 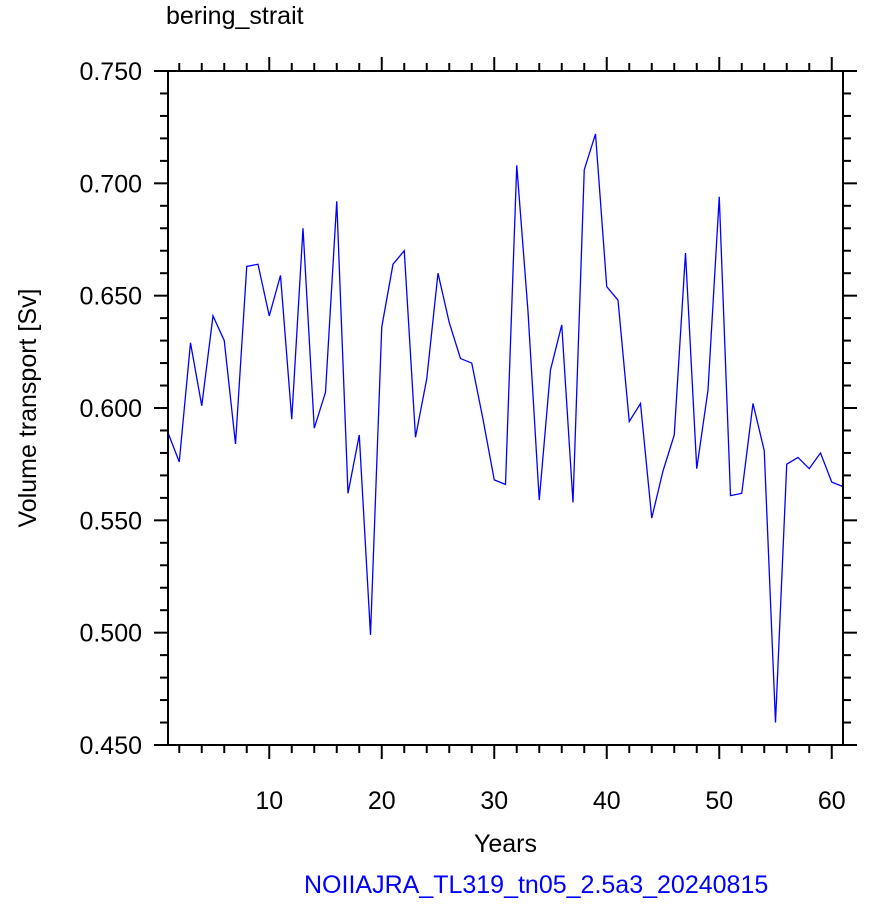 What do you see at coordinates (536, 885) in the screenshot?
I see `run-id-label: NOIIAJRA_TL319_tn05_2.5a3_20240815` at bounding box center [536, 885].